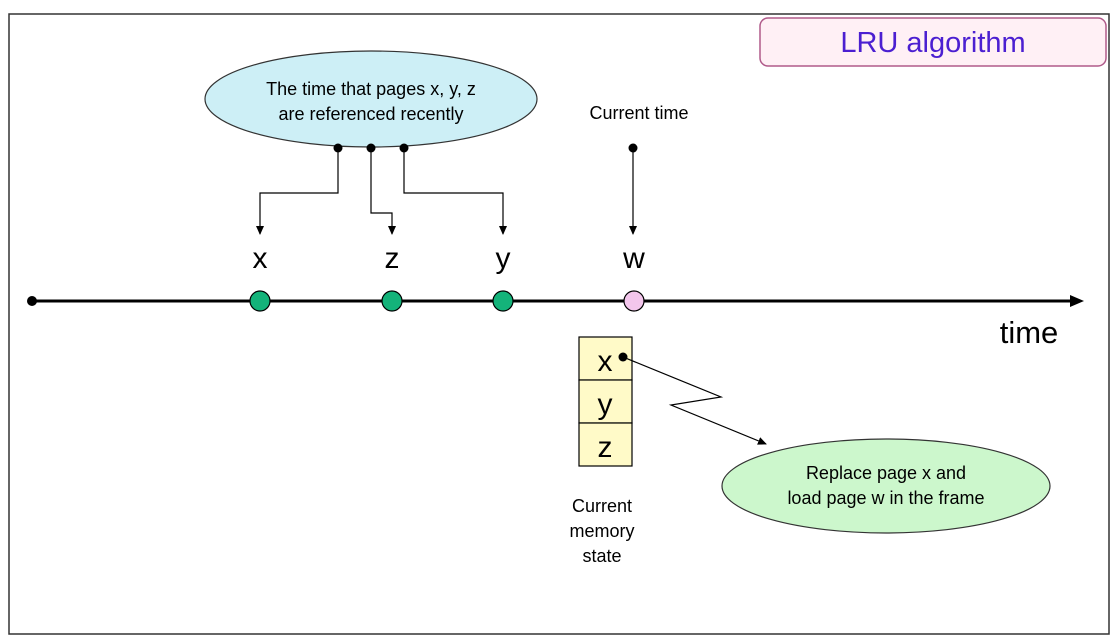 Image resolution: width=1117 pixels, height=641 pixels. I want to click on timeline-dot-w, so click(634, 301).